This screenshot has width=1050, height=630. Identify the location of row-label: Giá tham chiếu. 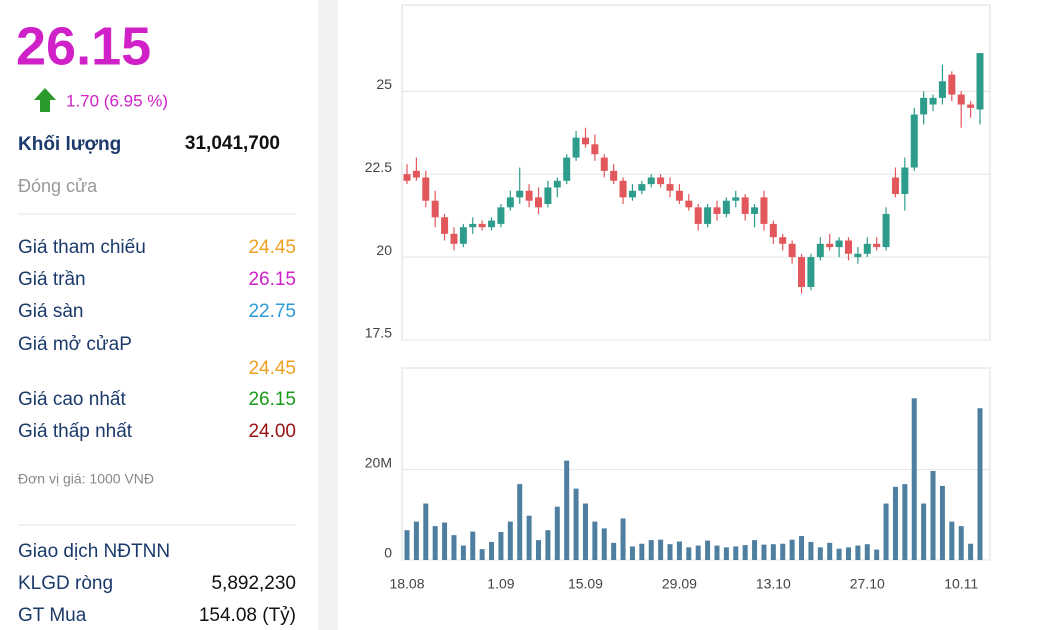
(82, 247).